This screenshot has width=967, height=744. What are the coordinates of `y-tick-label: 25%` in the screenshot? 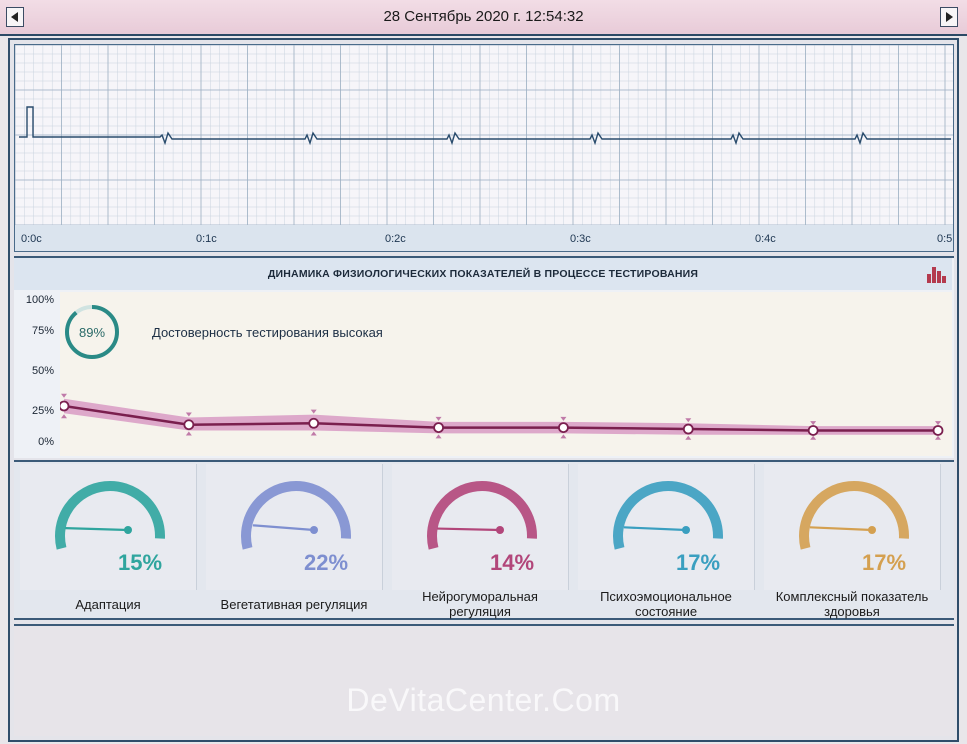 It's located at (42, 411).